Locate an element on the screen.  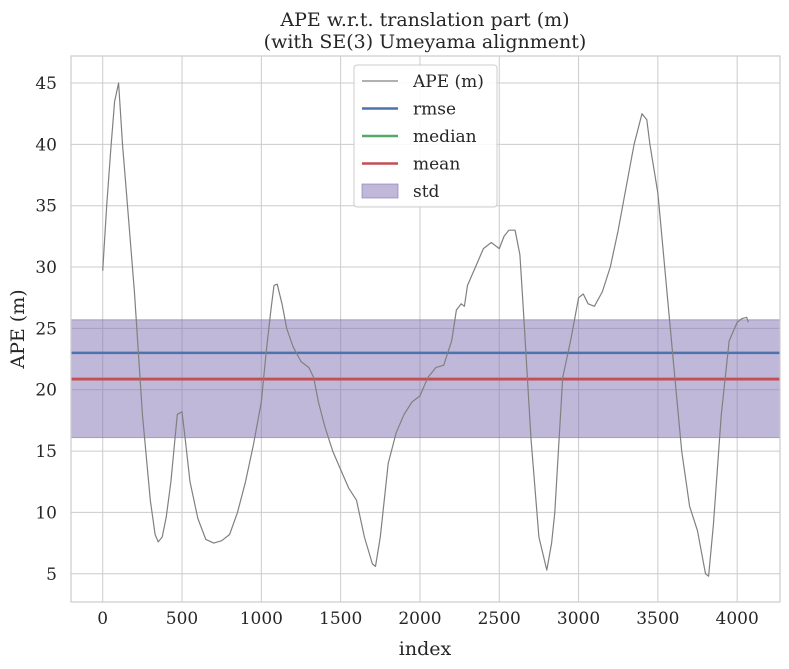
x-tick-label: 1500 is located at coordinates (340, 619).